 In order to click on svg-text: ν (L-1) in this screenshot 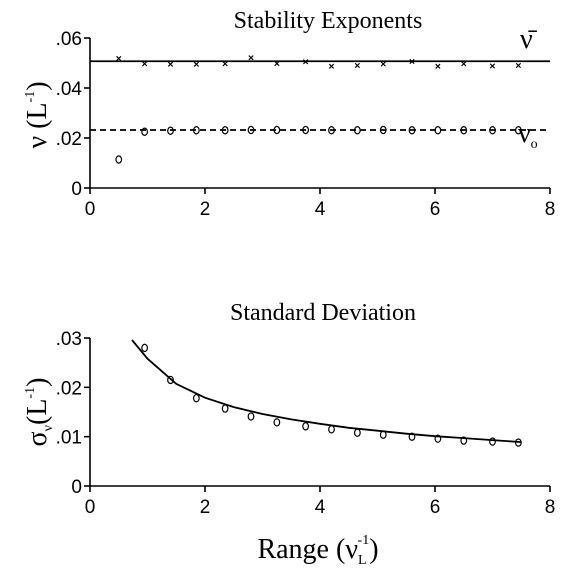, I will do `click(37, 114)`.